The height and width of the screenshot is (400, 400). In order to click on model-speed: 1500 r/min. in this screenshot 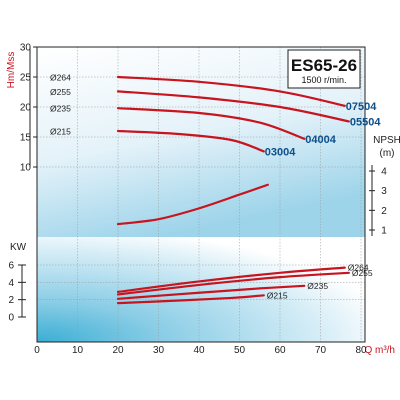, I will do `click(323, 80)`.